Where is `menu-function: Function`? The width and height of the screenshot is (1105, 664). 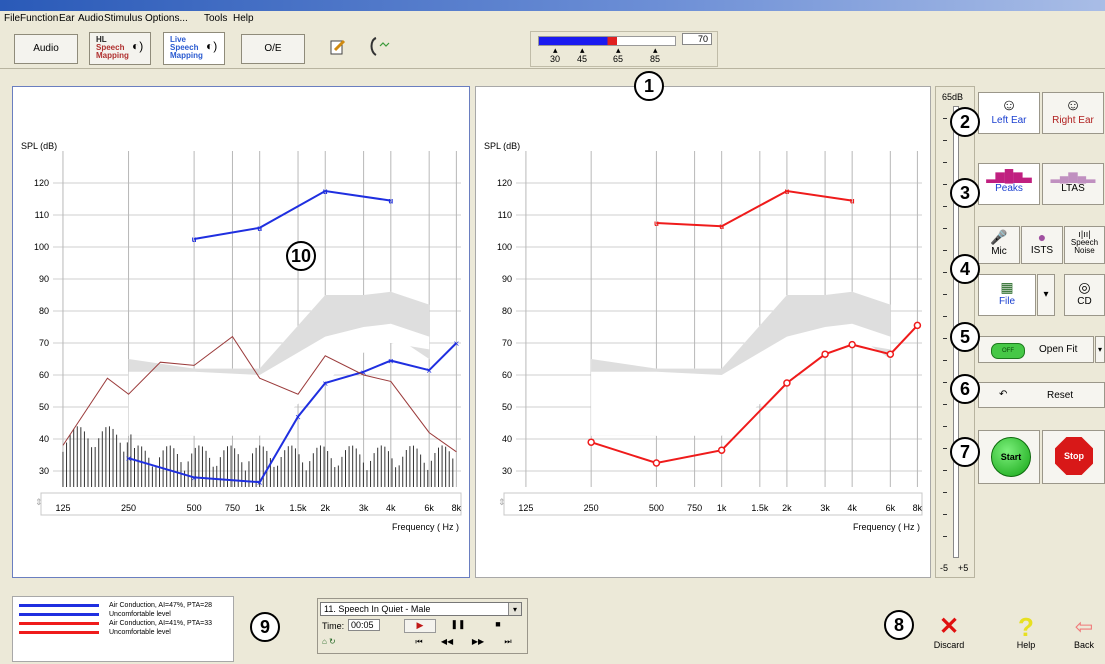 menu-function: Function is located at coordinates (39, 18).